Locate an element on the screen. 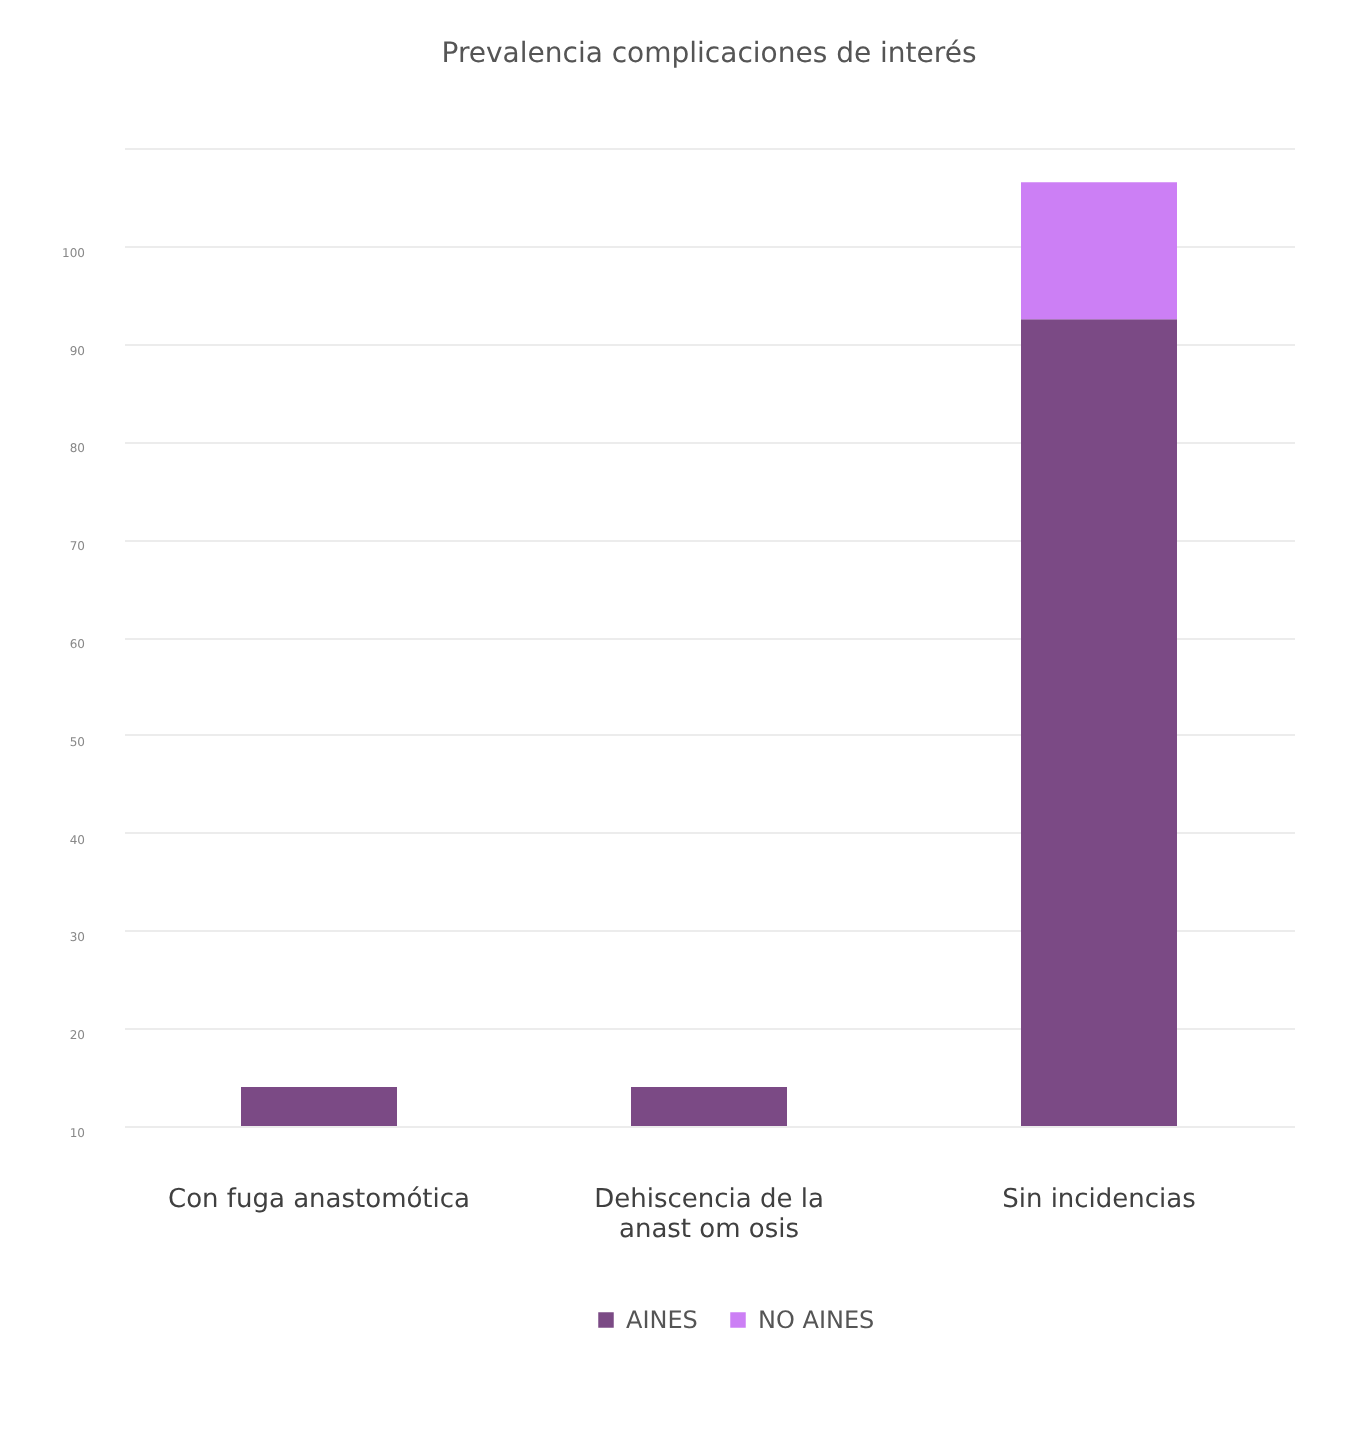  legend-label: NO AINES is located at coordinates (816, 1320).